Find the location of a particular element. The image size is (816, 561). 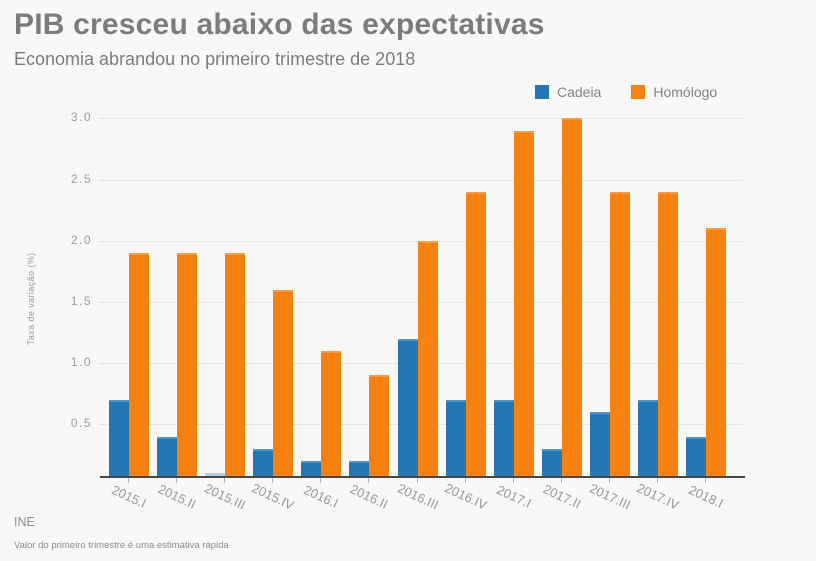

bar-group: 2015.I is located at coordinates (129, 310).